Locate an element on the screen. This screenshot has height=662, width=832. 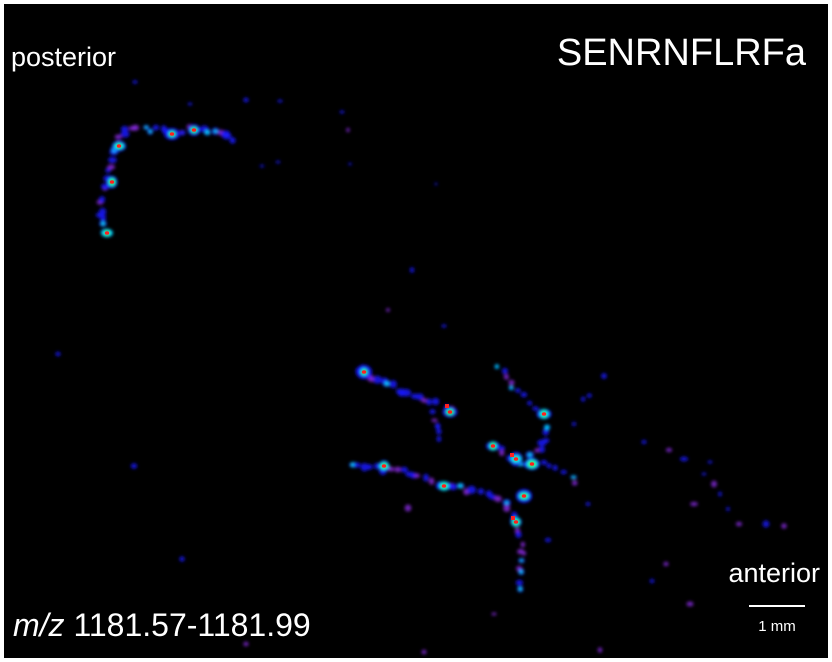
scale-bar-label: 1 mm is located at coordinates (777, 626).